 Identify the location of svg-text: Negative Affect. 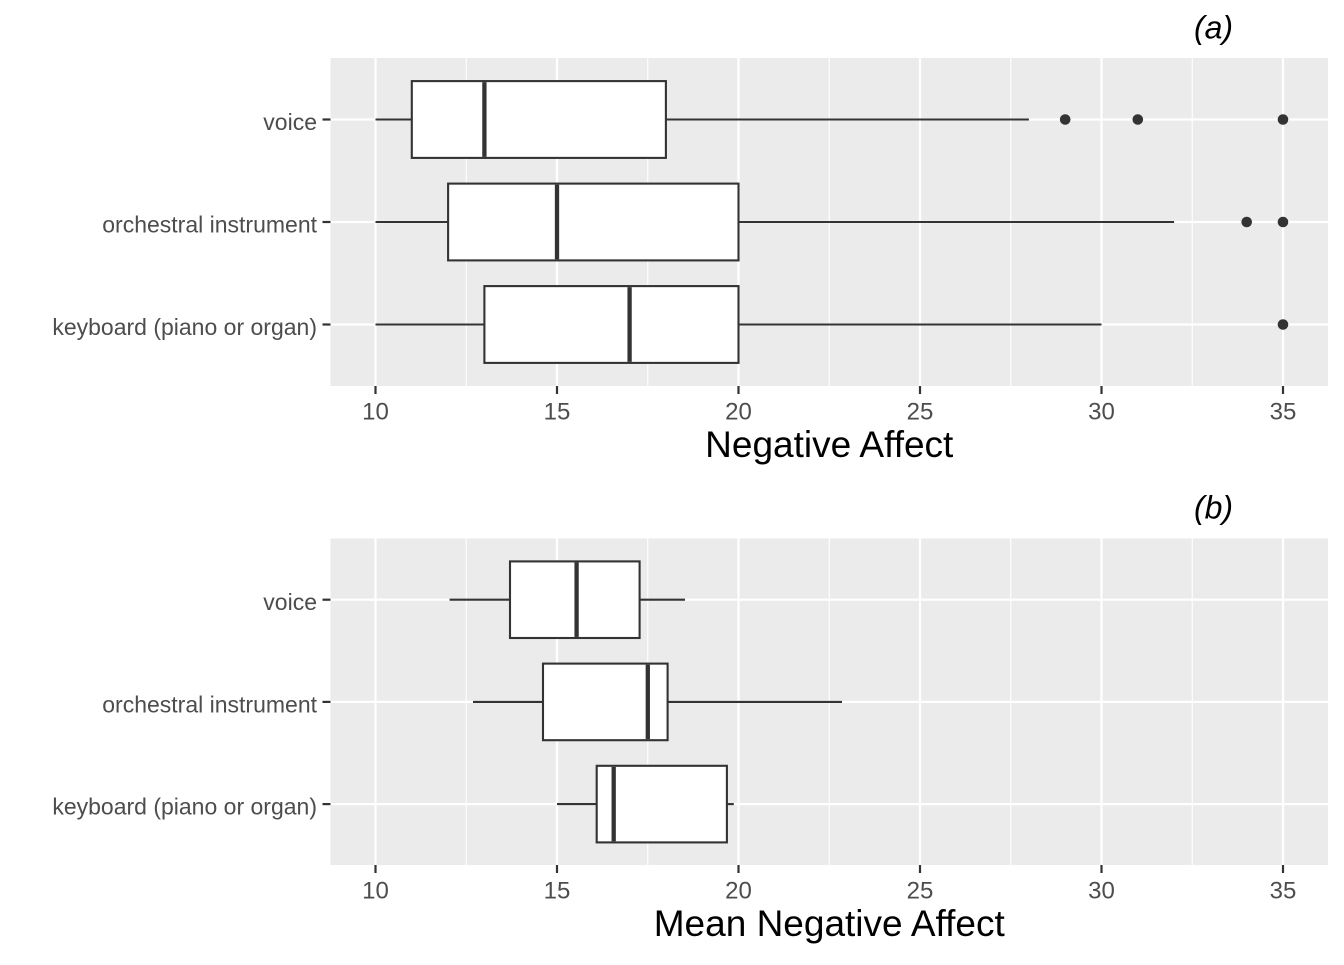
(829, 444).